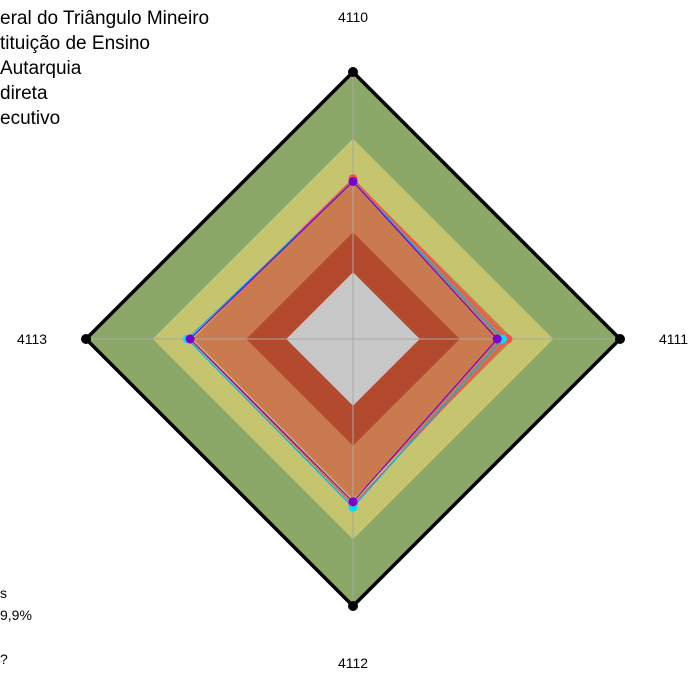 This screenshot has height=673, width=696. What do you see at coordinates (16, 615) in the screenshot?
I see `side-text-line: 9,9%` at bounding box center [16, 615].